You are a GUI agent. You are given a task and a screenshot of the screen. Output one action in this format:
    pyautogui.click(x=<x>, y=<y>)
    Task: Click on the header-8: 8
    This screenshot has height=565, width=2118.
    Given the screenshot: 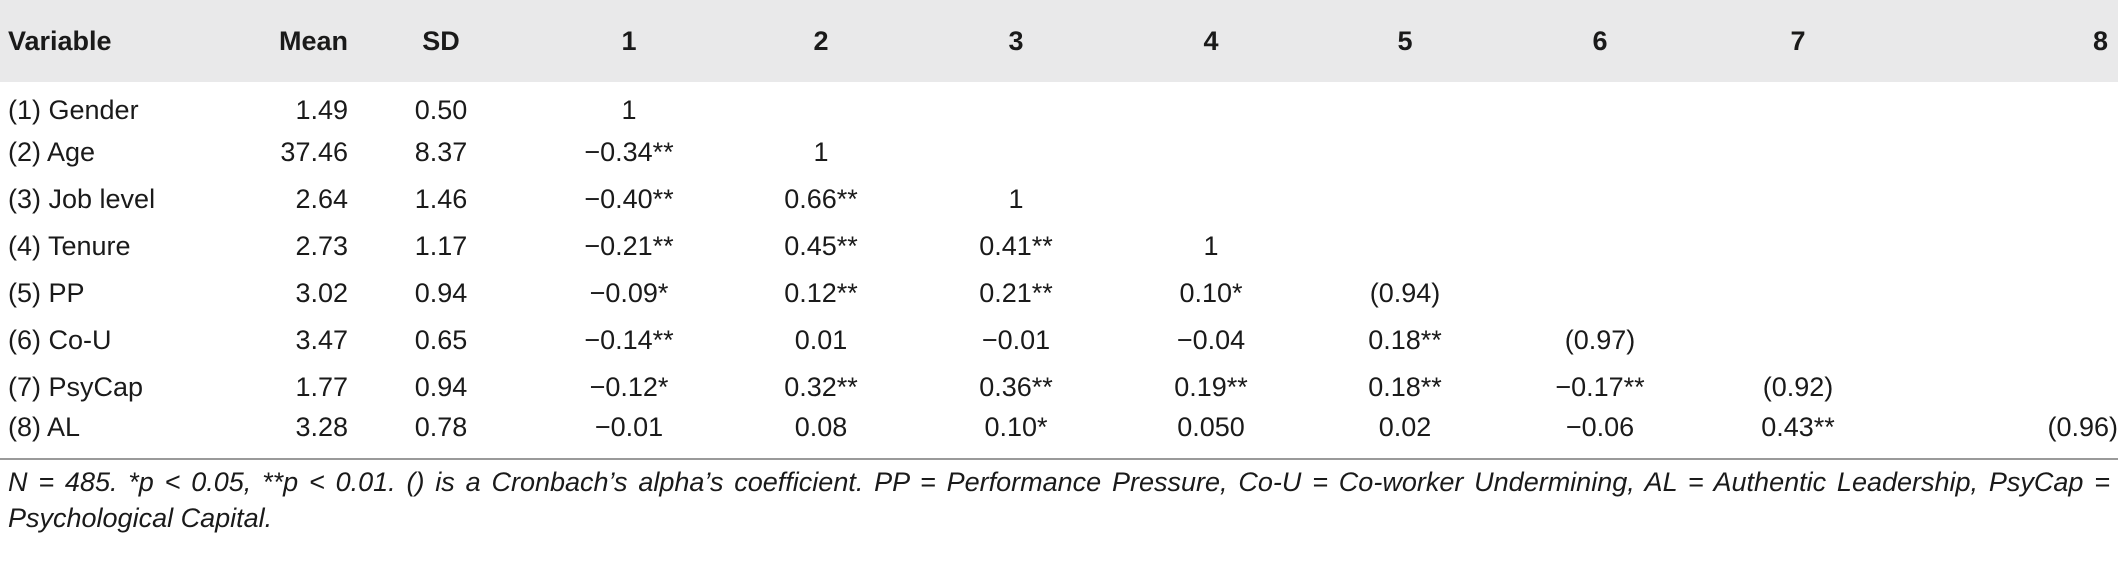 What is the action you would take?
    pyautogui.click(x=2100, y=40)
    